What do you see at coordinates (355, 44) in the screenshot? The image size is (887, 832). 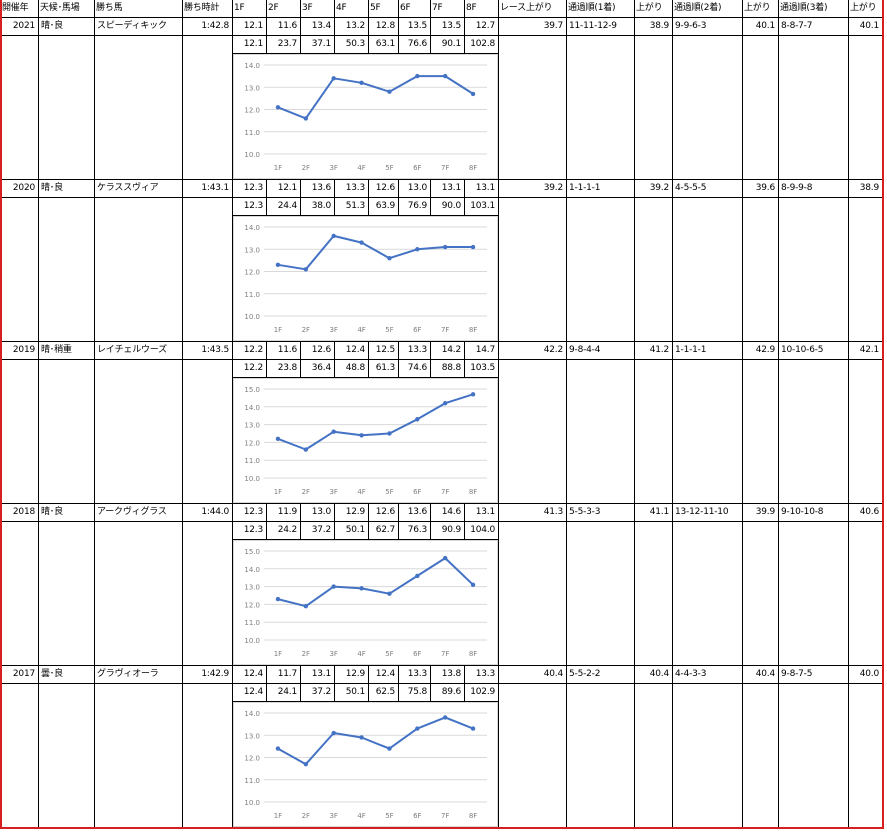 I see `cumulative-time-4f: 50.3` at bounding box center [355, 44].